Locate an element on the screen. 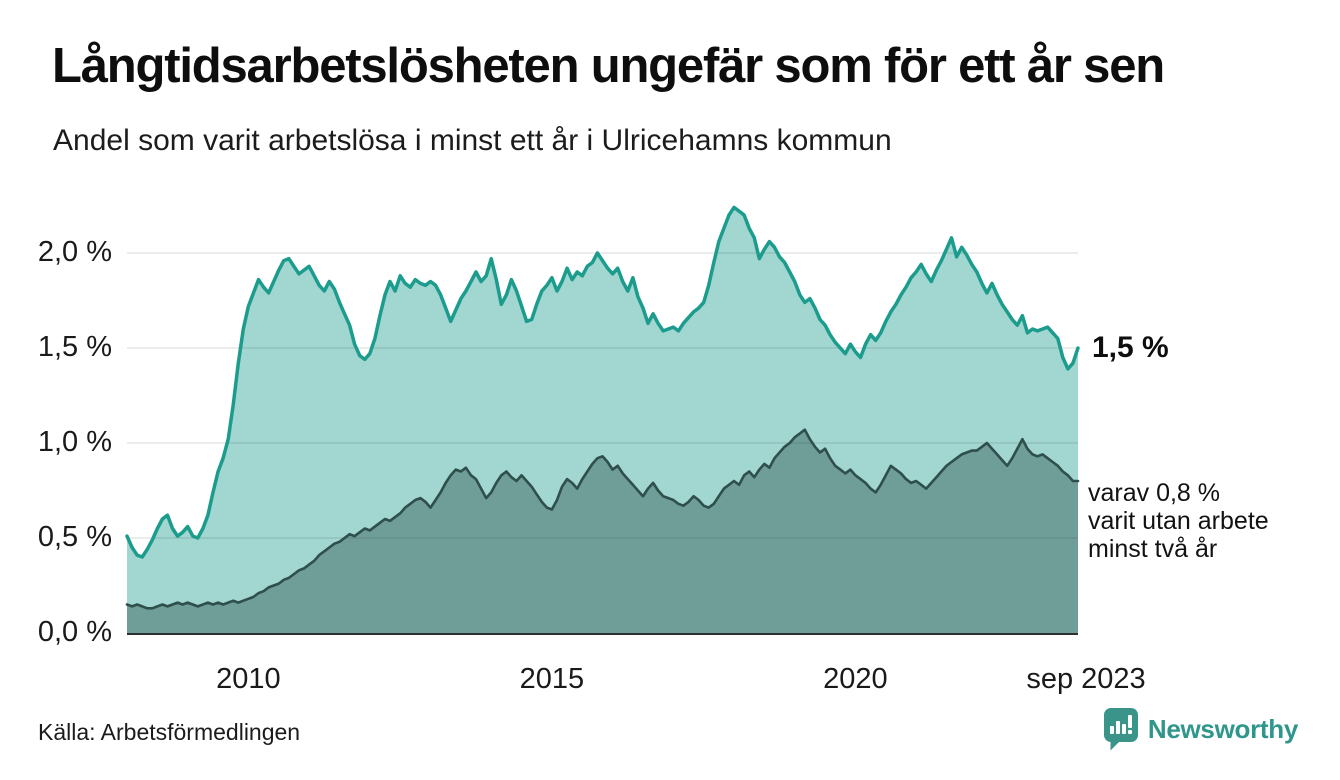  y-axis-label: 0,5 % is located at coordinates (74, 537).